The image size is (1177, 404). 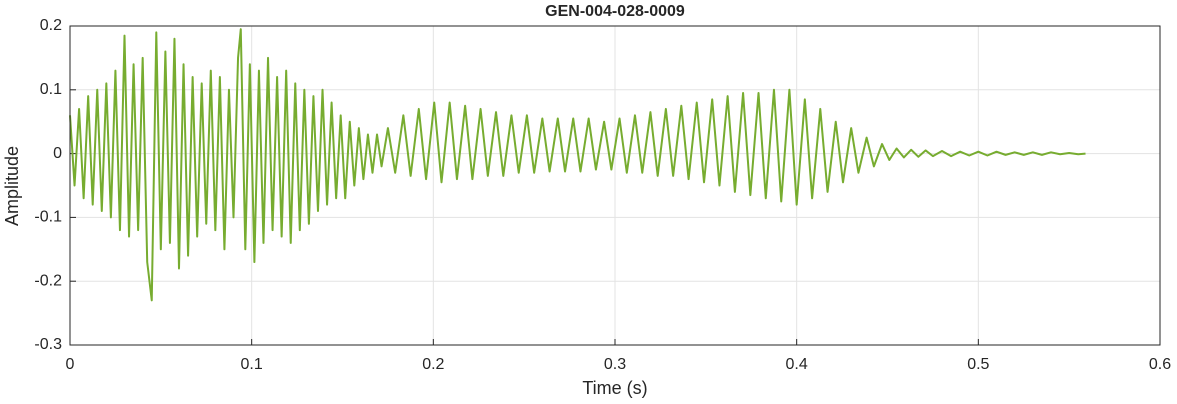 What do you see at coordinates (433, 364) in the screenshot?
I see `x-tick-label: 0.2` at bounding box center [433, 364].